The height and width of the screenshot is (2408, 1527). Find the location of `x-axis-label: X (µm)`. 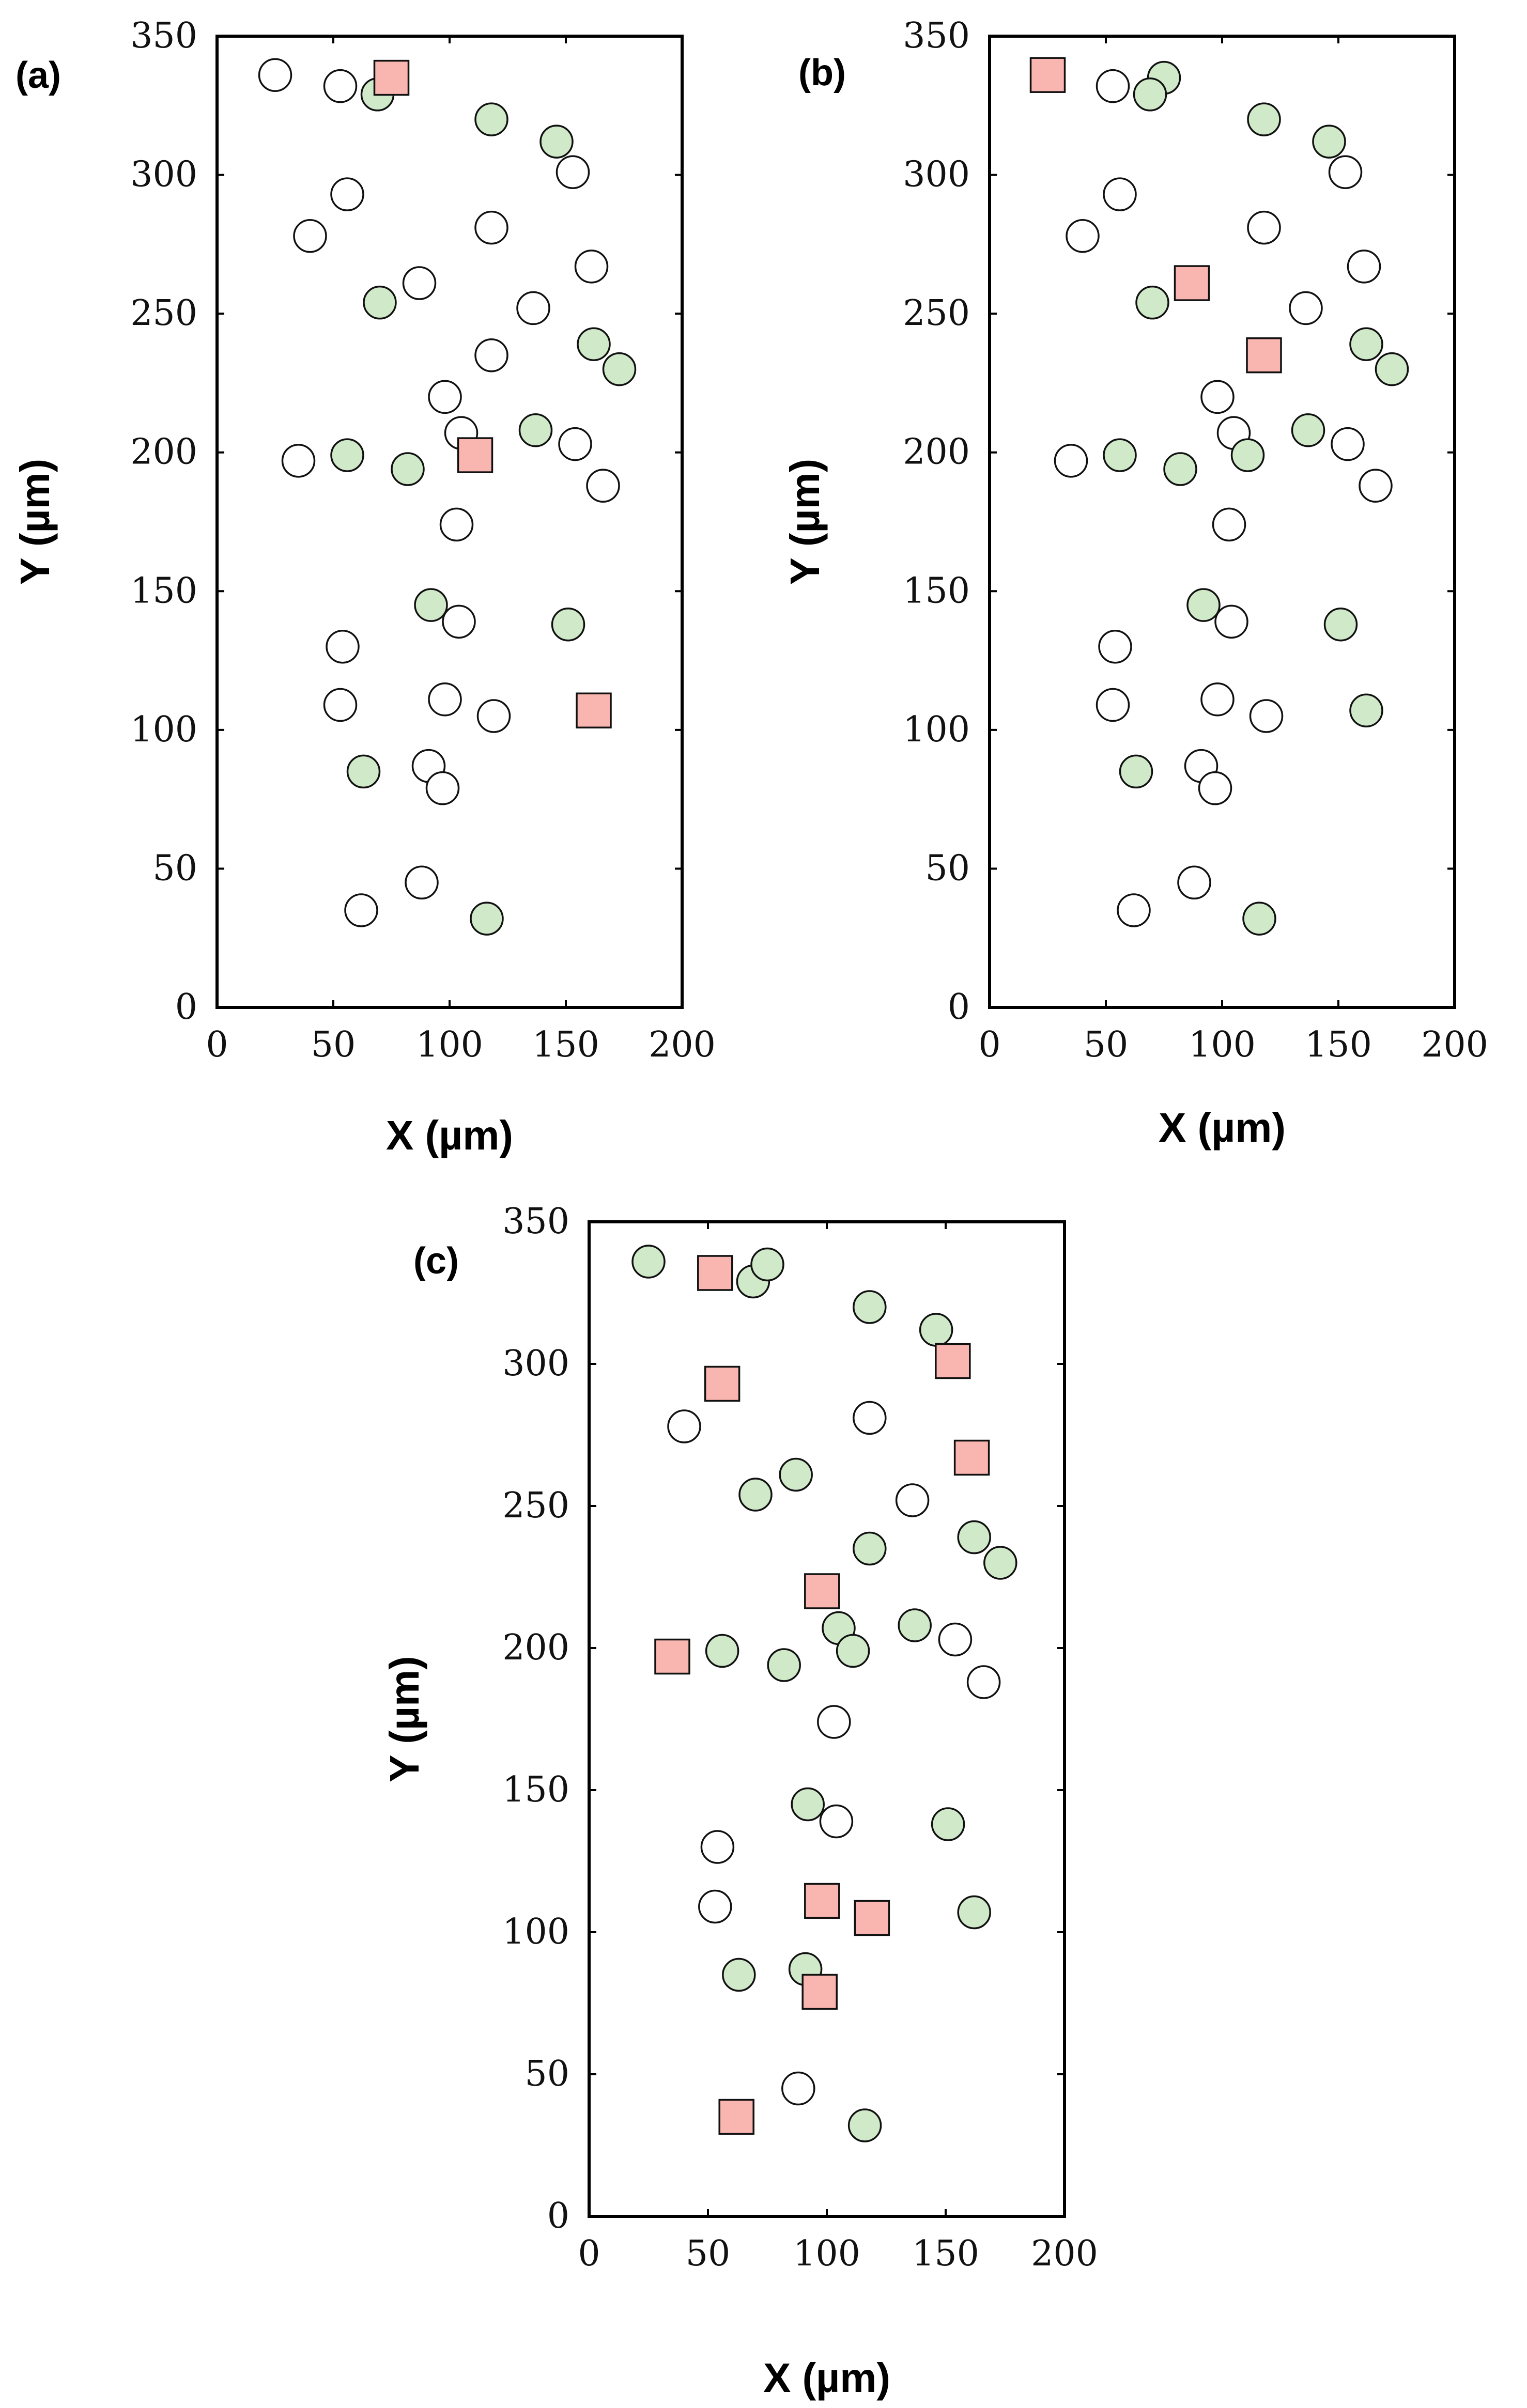

x-axis-label: X (µm) is located at coordinates (449, 1135).